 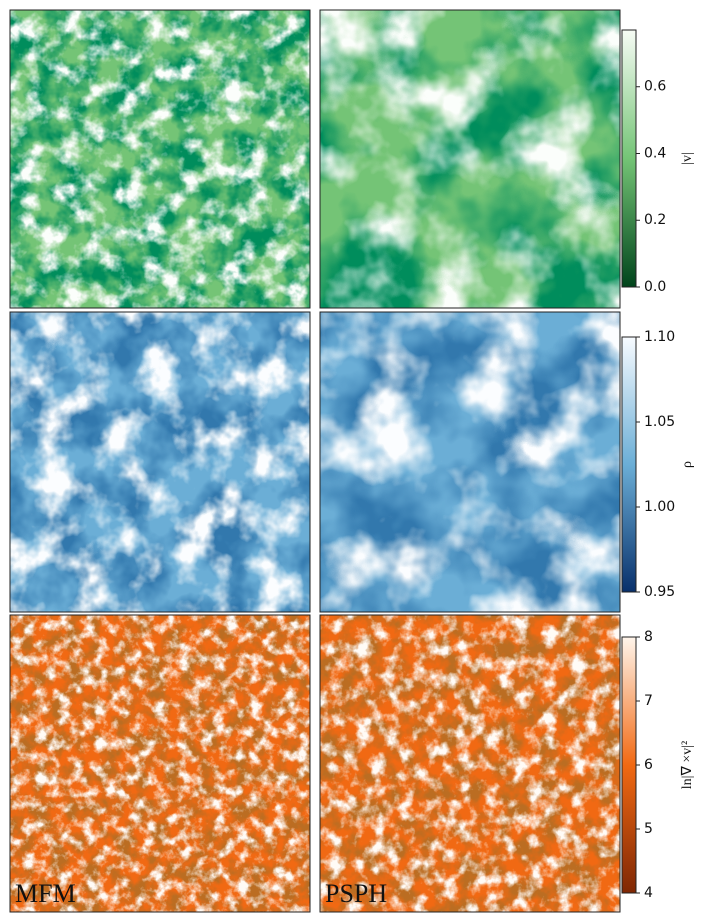 I want to click on colorbar-tick-label: 0.4, so click(x=655, y=153).